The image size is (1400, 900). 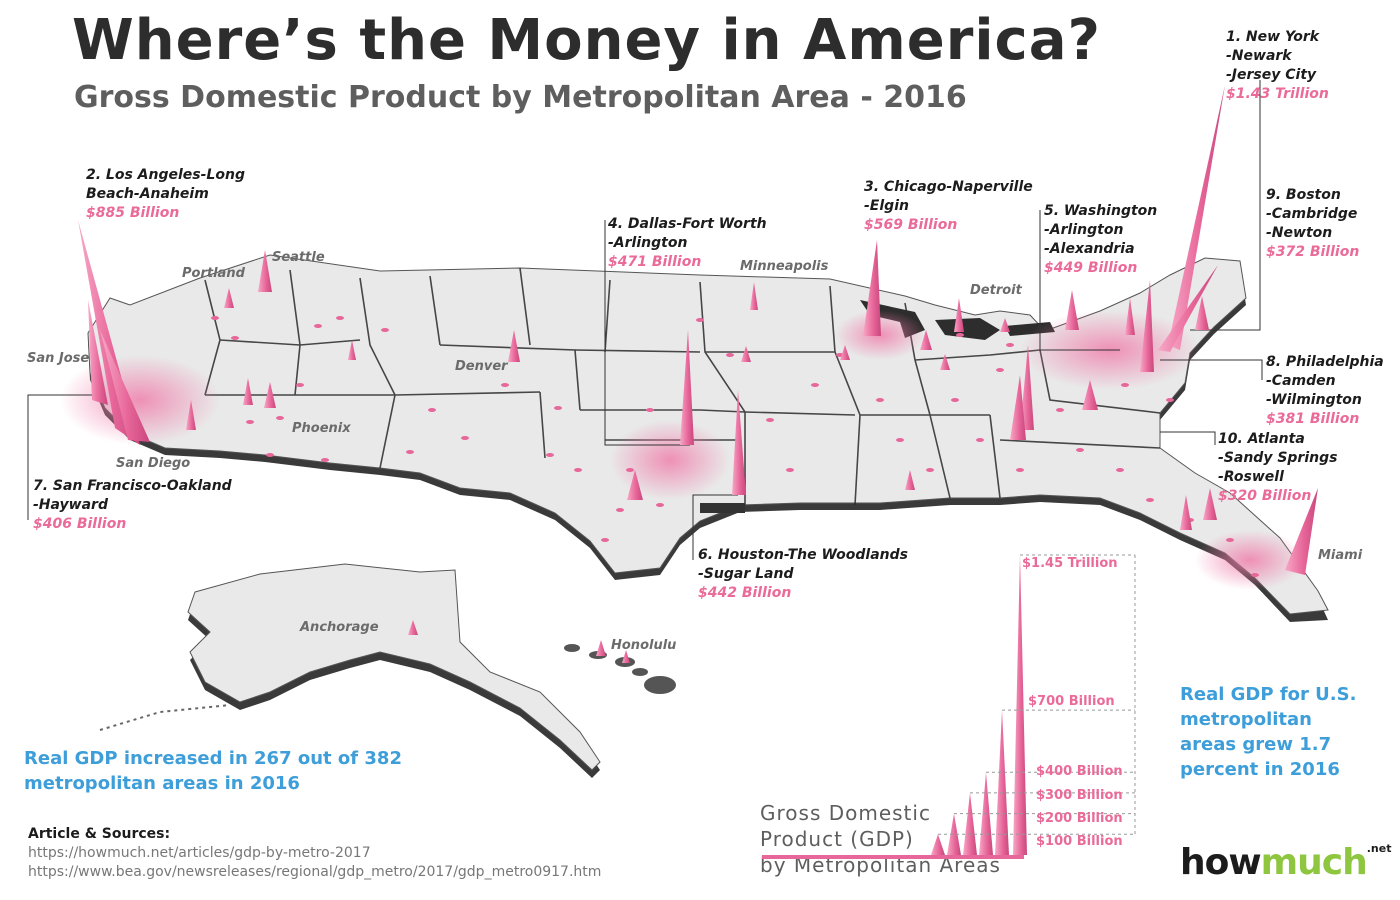 What do you see at coordinates (125, 386) in the screenshot?
I see `spike-san-jose` at bounding box center [125, 386].